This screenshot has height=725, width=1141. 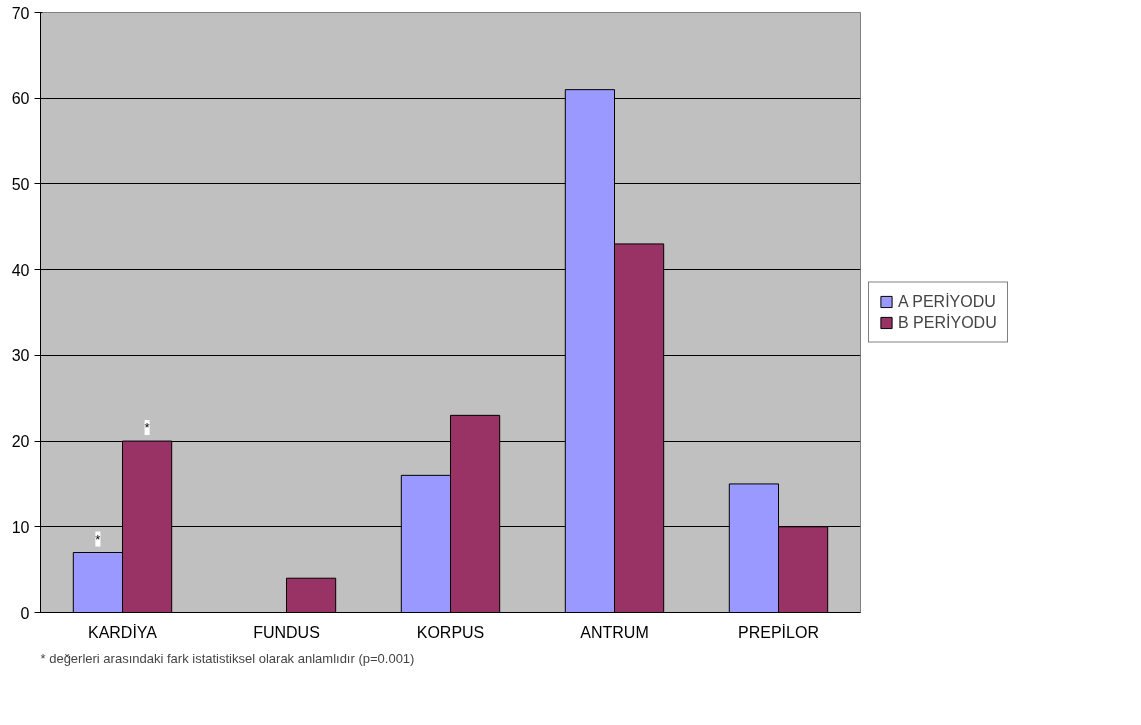 I want to click on y-tick-label: 60, so click(x=20, y=99).